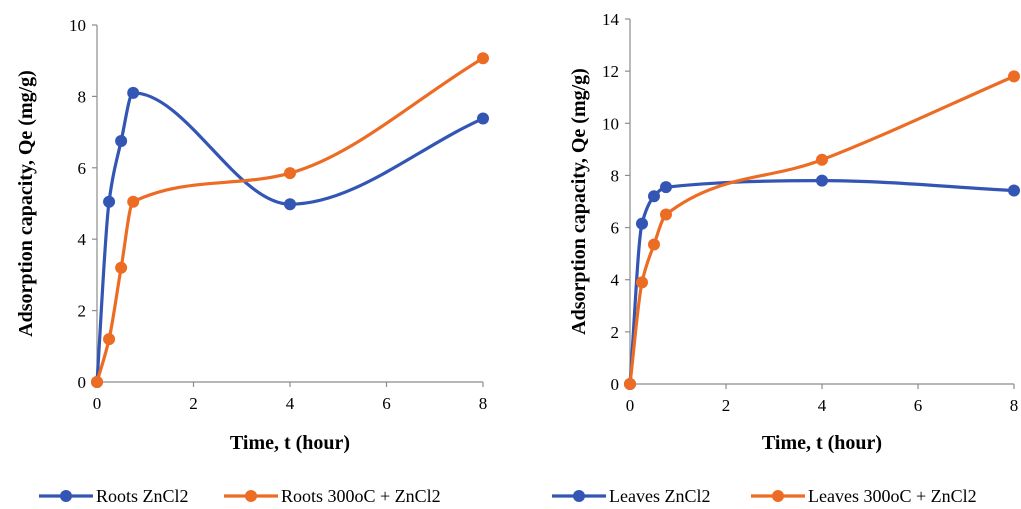 This screenshot has height=509, width=1021. Describe the element at coordinates (764, 496) in the screenshot. I see `legend: Leaves ZnCl2 Leaves 300oC + ZnCl2` at that location.